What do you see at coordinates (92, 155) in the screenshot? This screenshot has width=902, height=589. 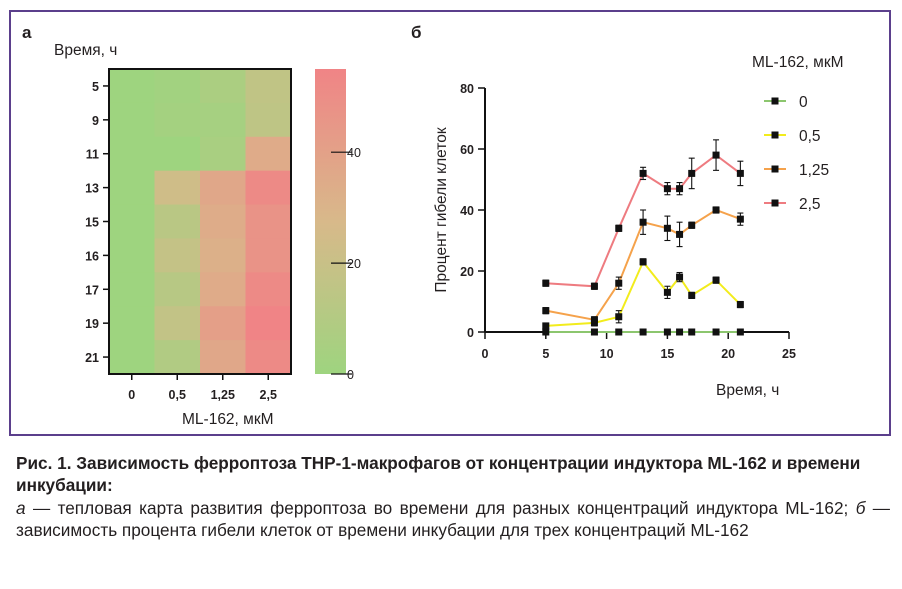 I see `heatmap-y-tick-label: 11` at bounding box center [92, 155].